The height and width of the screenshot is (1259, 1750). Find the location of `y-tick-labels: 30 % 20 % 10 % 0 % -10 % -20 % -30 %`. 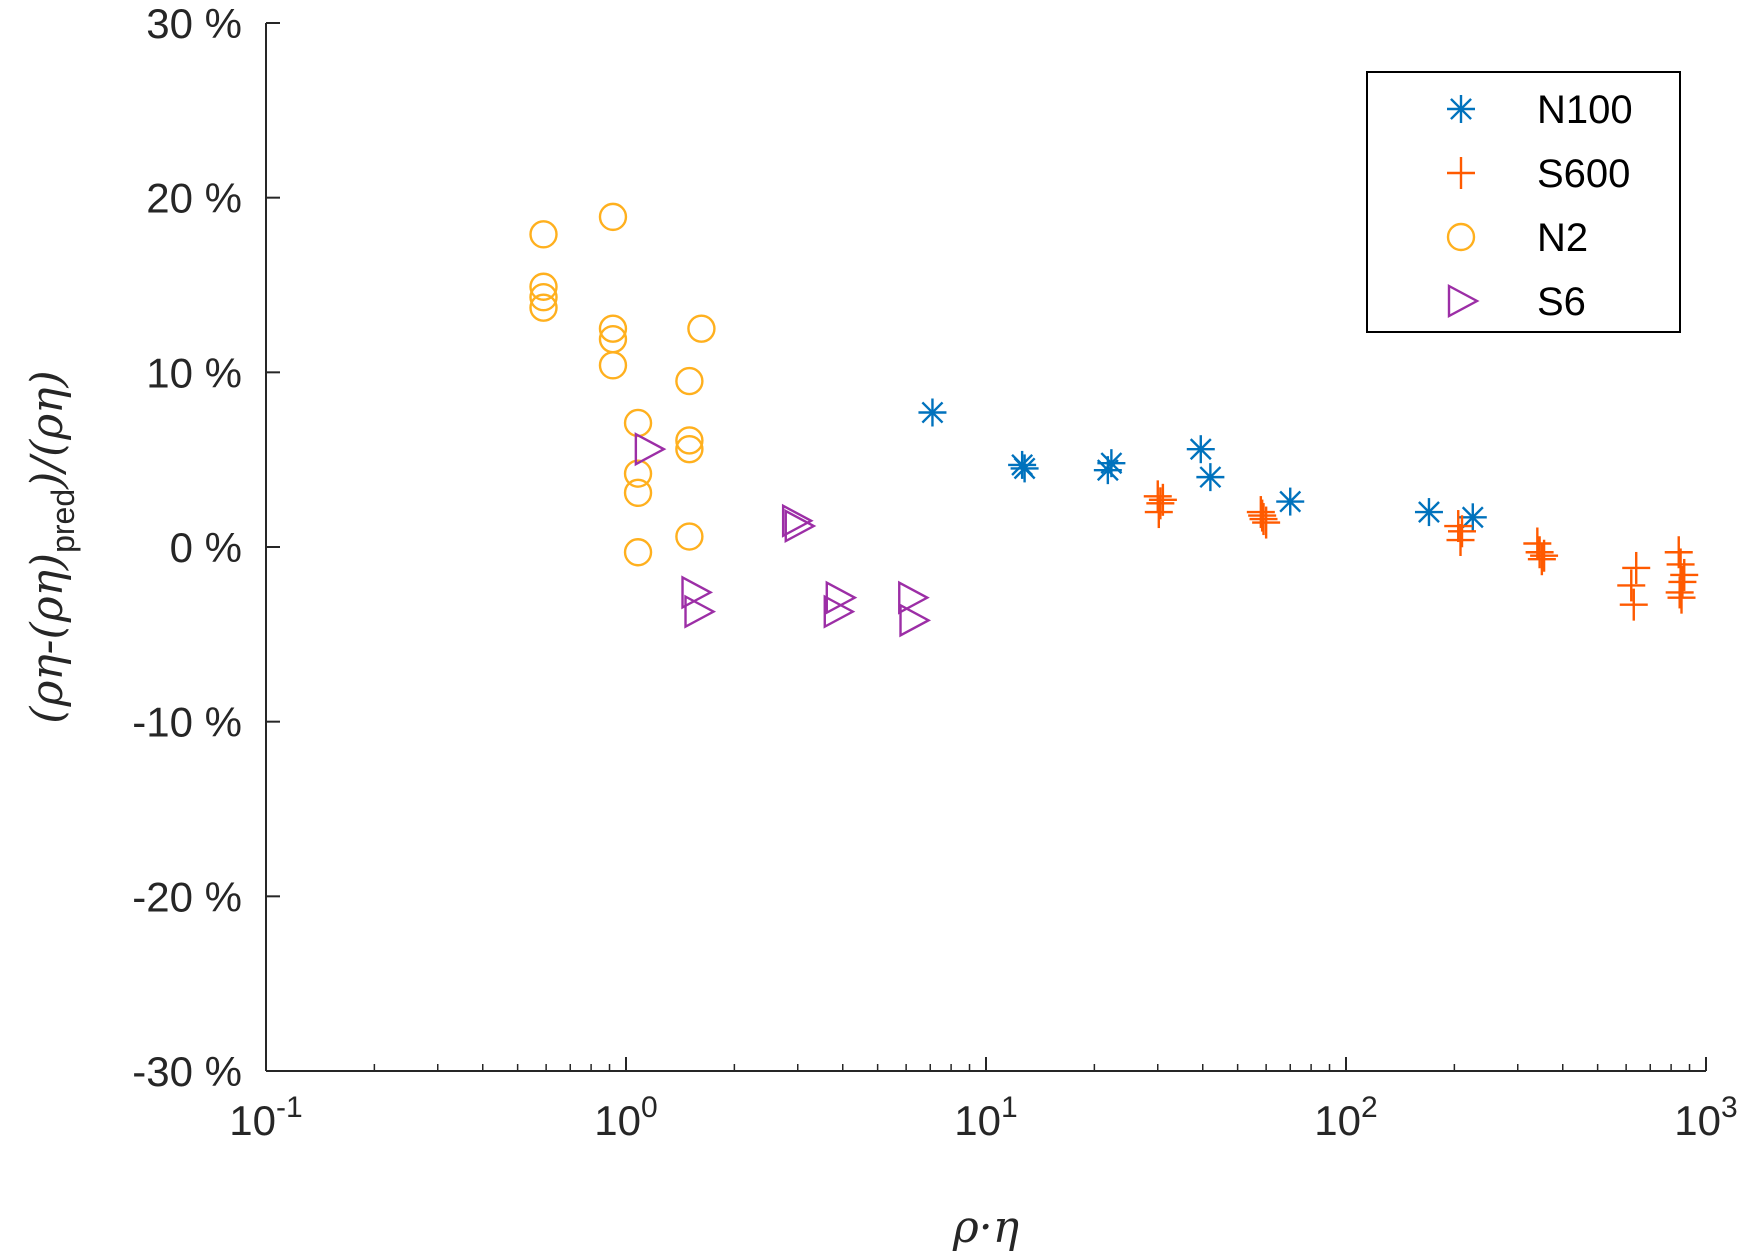

y-tick-labels: 30 % 20 % 10 % 0 % -10 % -20 % -30 % is located at coordinates (187, 547).